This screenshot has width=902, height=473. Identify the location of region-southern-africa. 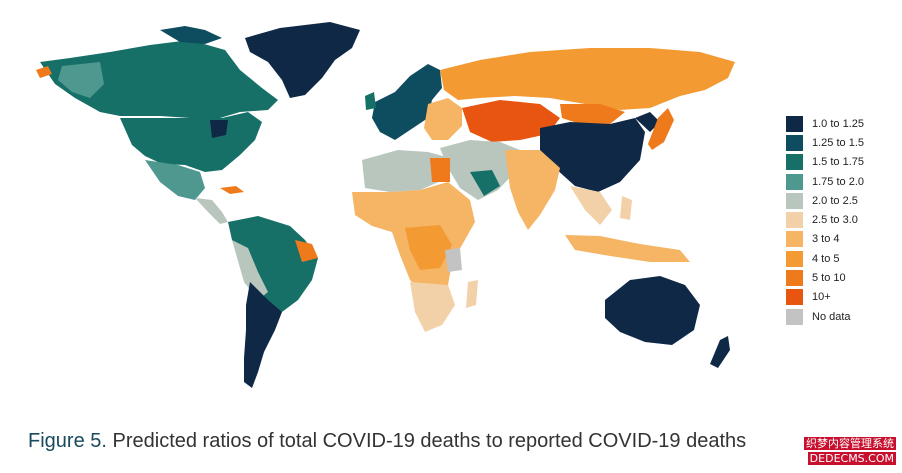
(432, 307).